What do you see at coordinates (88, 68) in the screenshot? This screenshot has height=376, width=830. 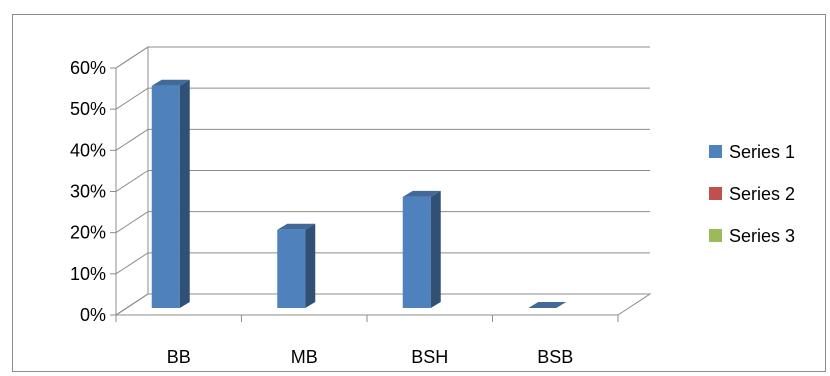 I see `y-tick-label: 60%` at bounding box center [88, 68].